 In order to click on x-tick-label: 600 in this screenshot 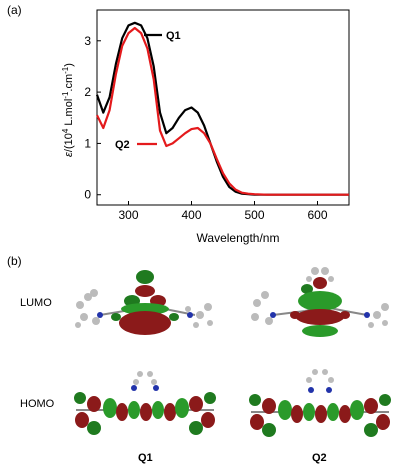, I will do `click(317, 215)`.